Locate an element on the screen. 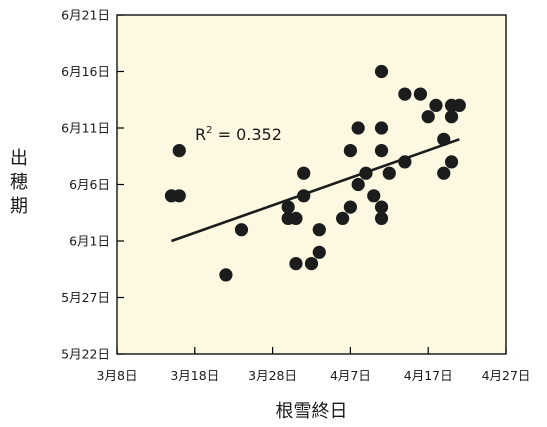 Image resolution: width=547 pixels, height=427 pixels. trend-line-layer is located at coordinates (315, 190).